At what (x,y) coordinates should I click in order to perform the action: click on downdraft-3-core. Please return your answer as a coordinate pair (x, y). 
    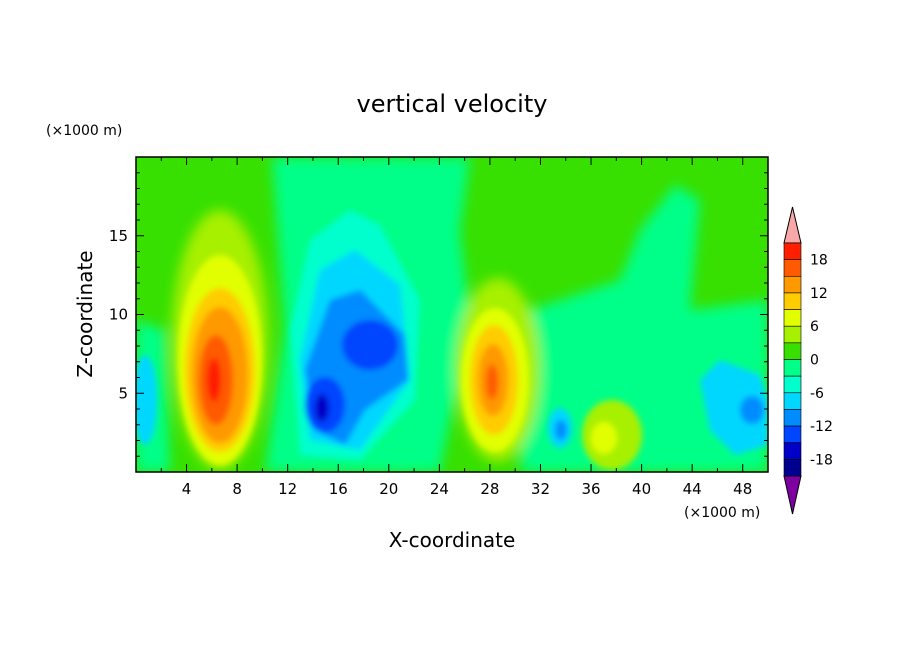
    Looking at the image, I should click on (561, 430).